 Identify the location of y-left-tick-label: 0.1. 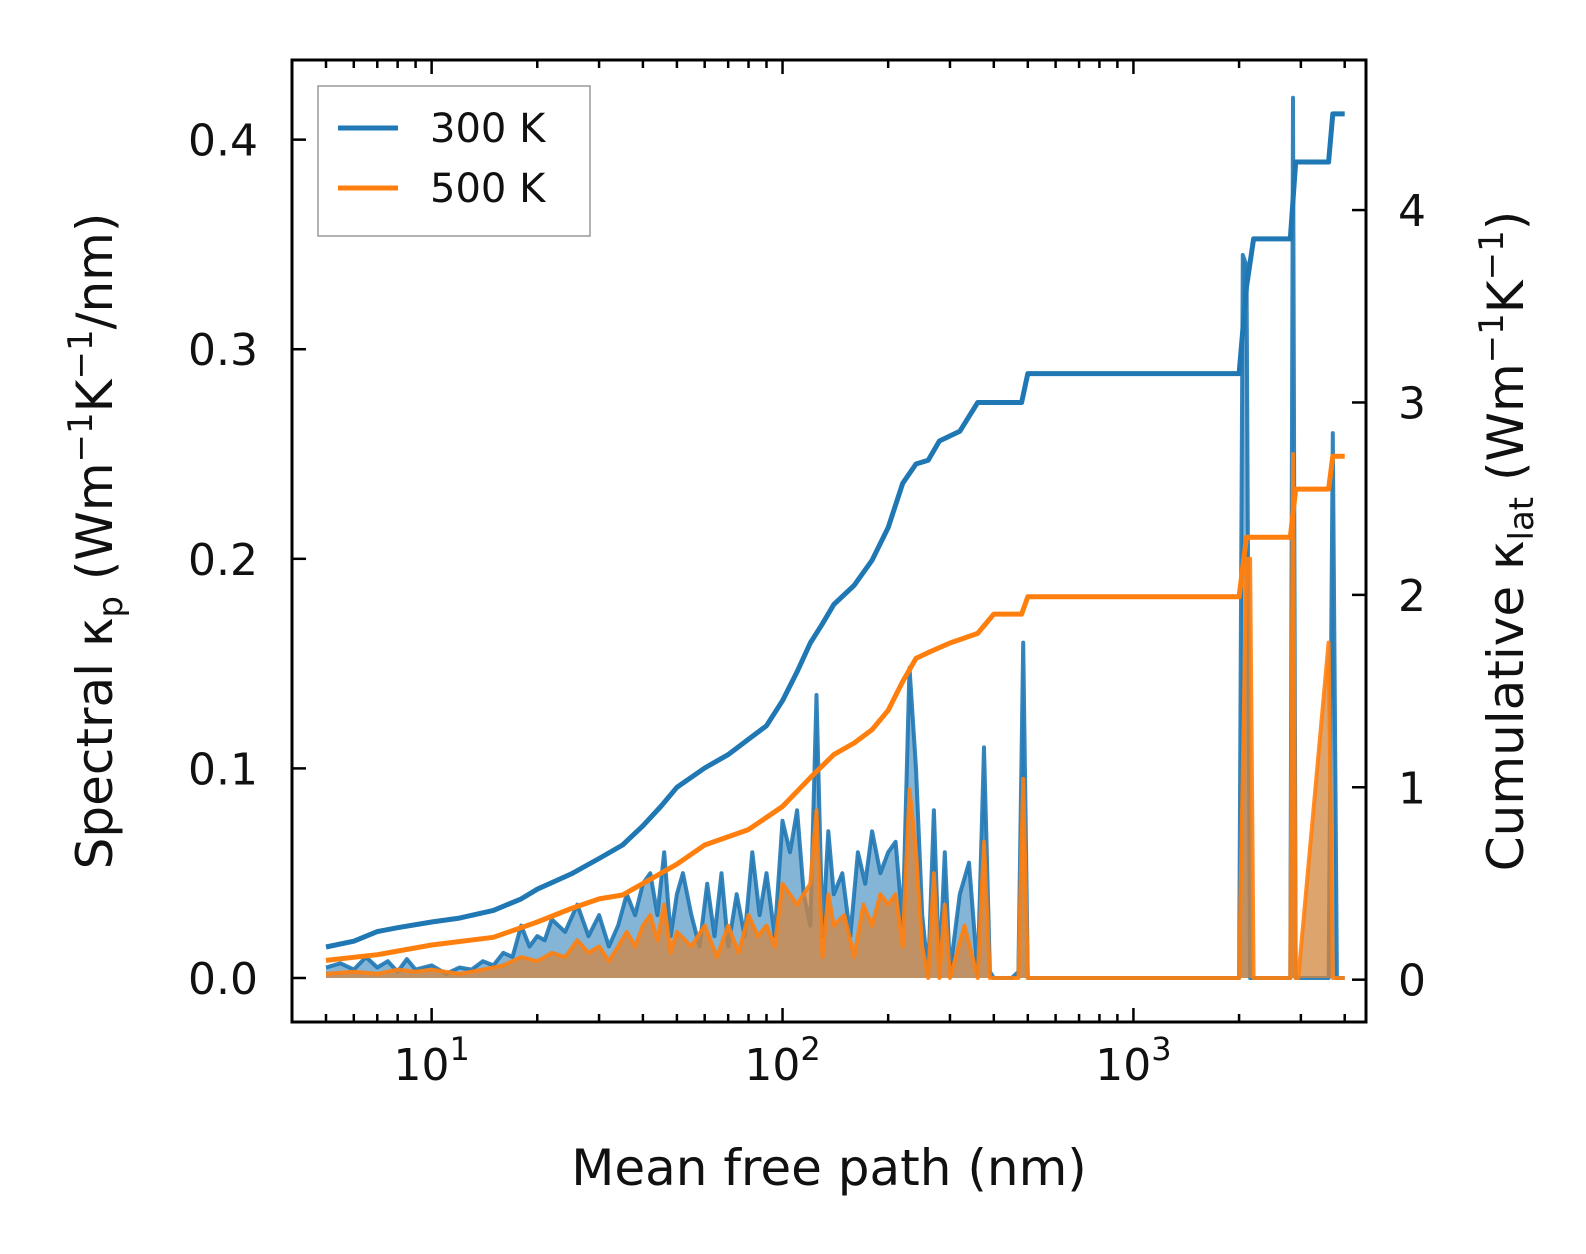
(223, 769).